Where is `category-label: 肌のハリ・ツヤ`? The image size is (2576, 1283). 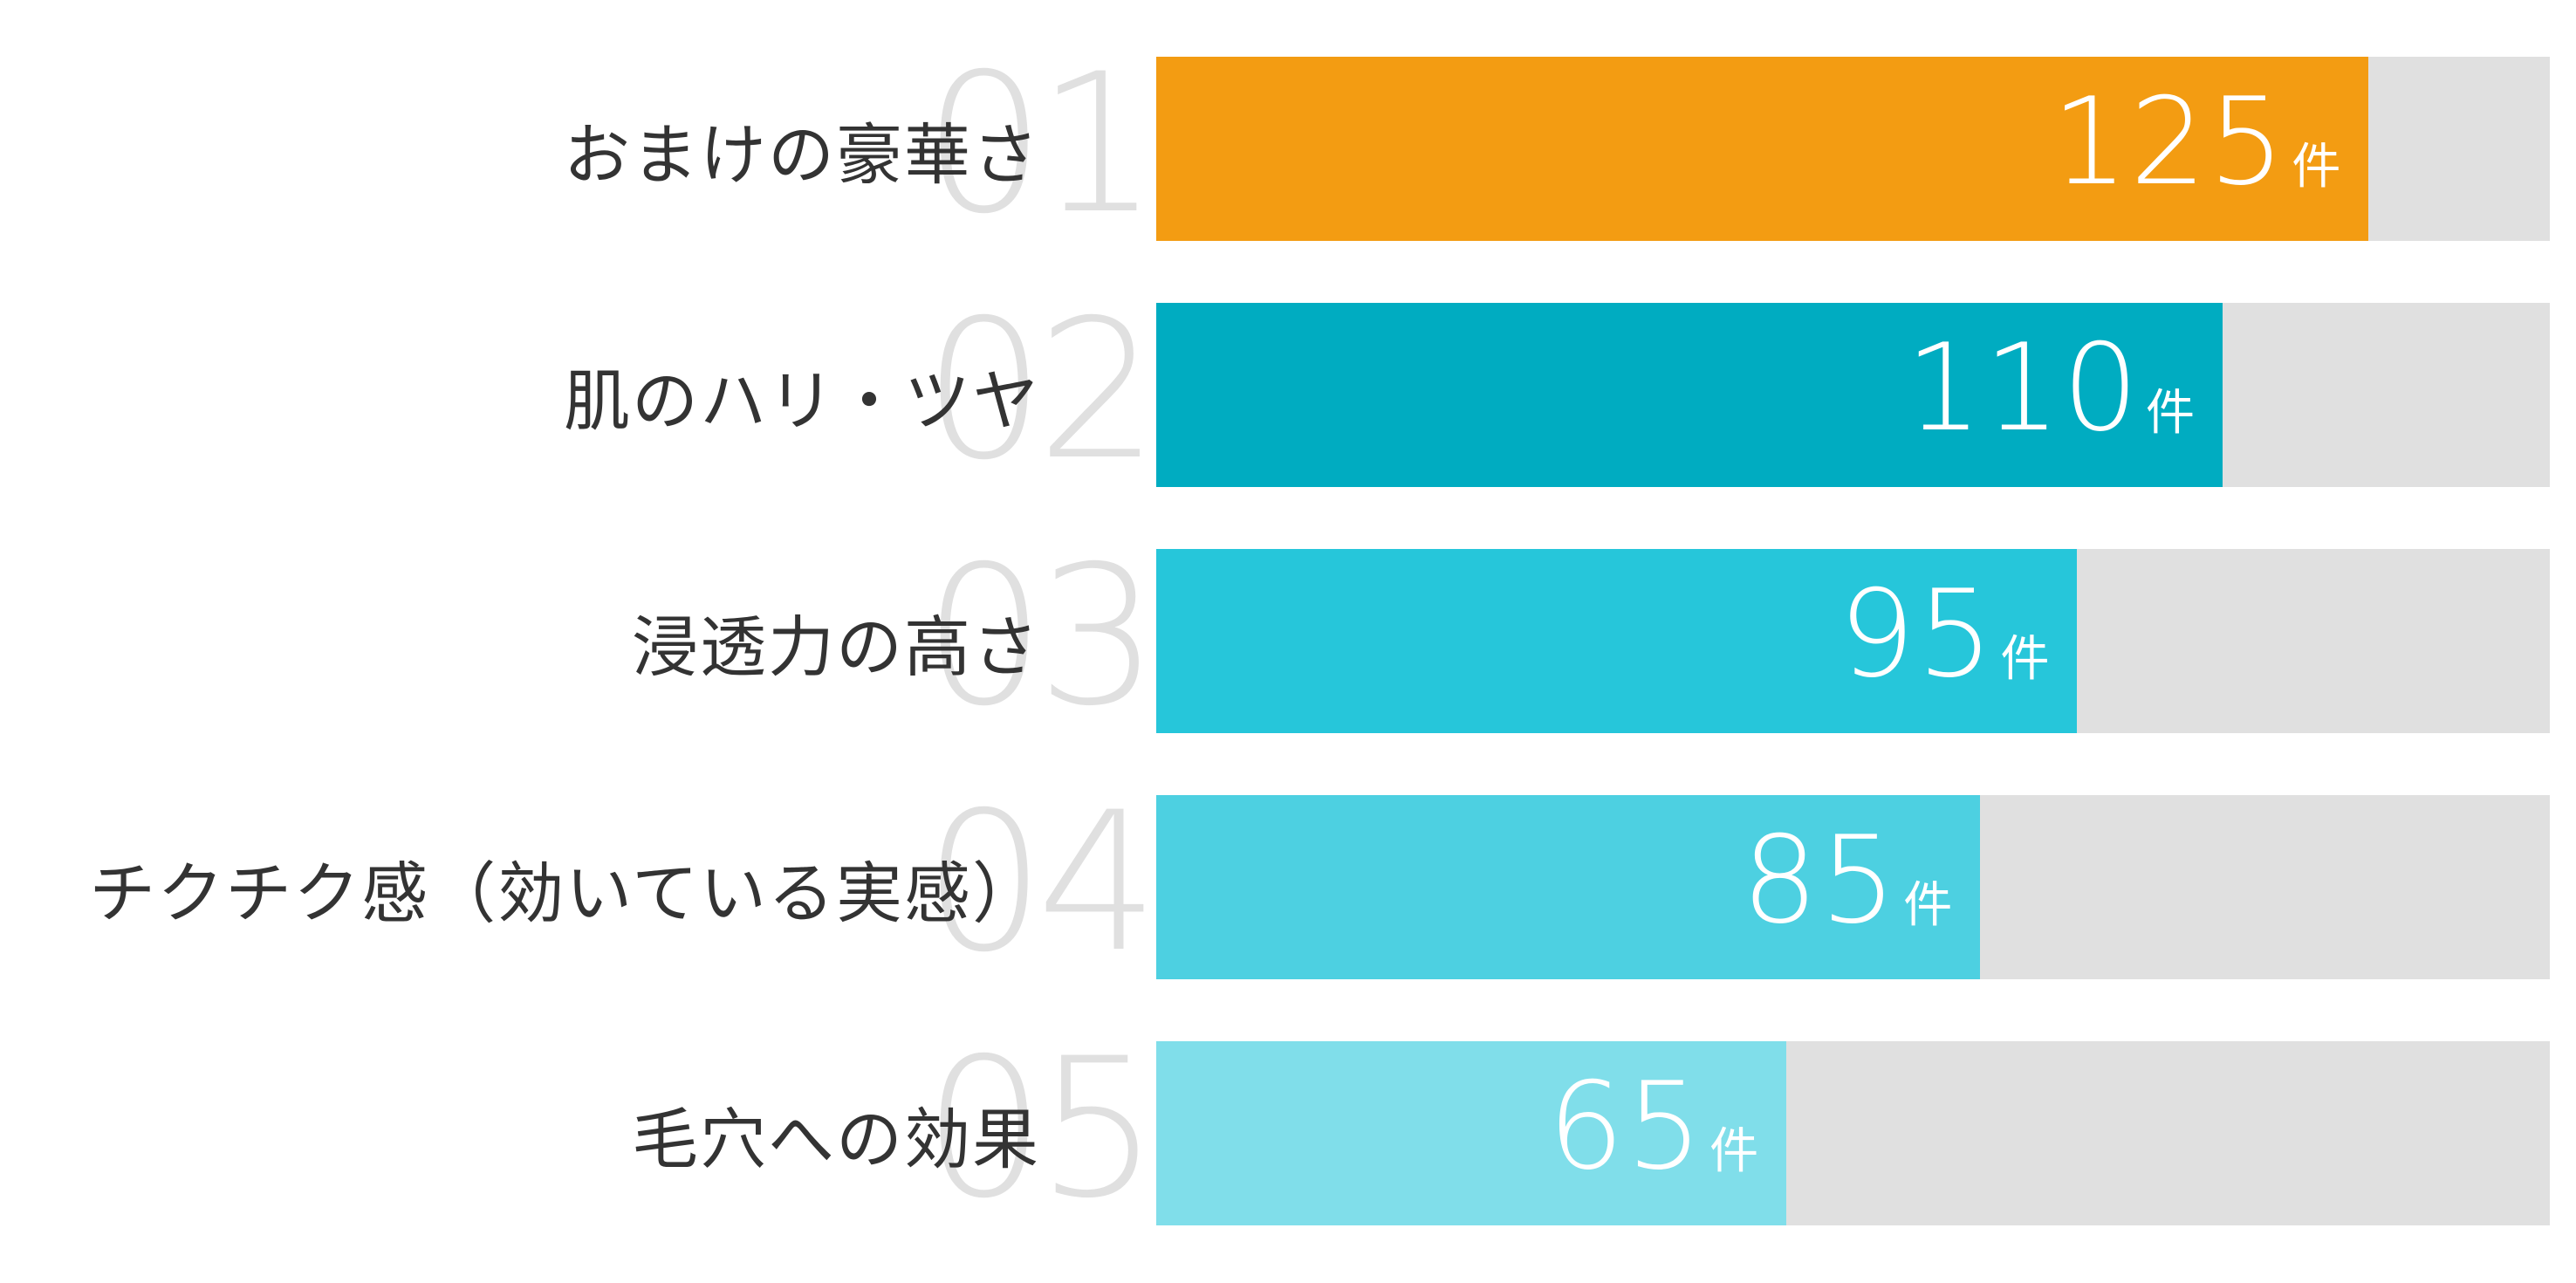 category-label: 肌のハリ・ツヤ is located at coordinates (802, 400).